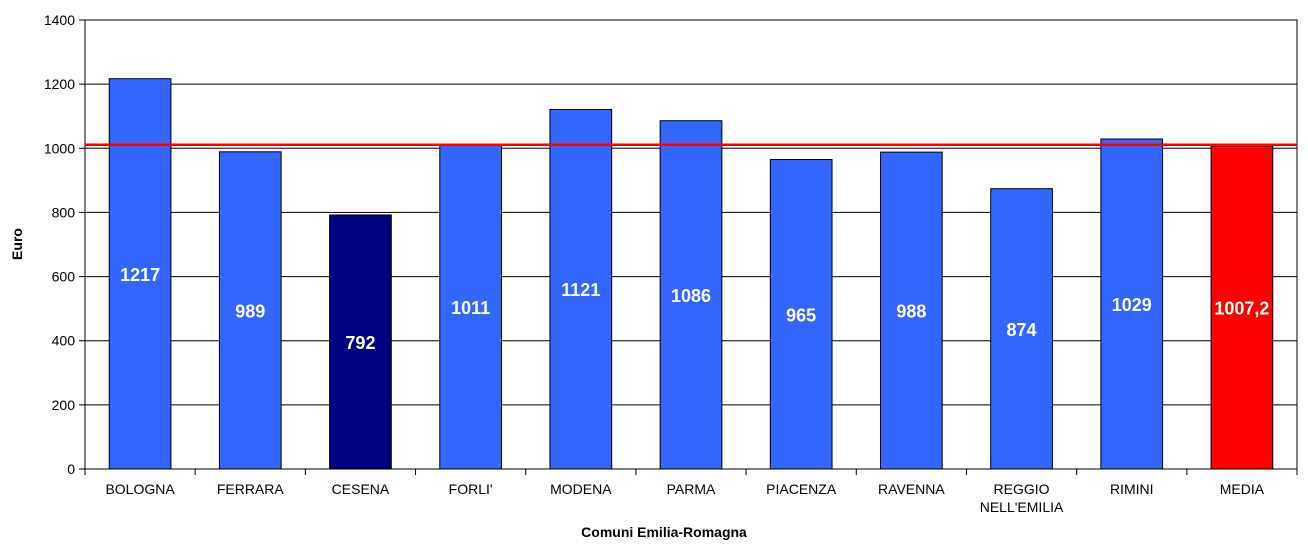  I want to click on bar-value-label: 1029, so click(1132, 305).